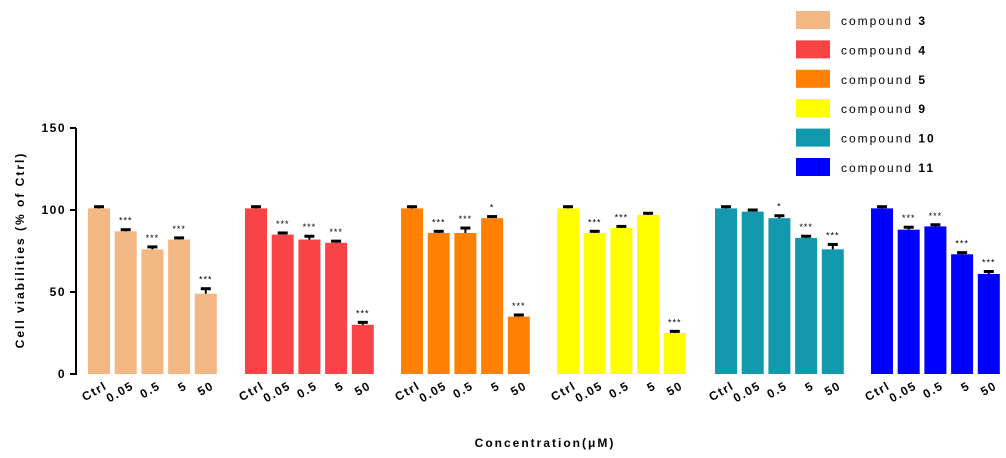  I want to click on significance-label: *, so click(779, 207).